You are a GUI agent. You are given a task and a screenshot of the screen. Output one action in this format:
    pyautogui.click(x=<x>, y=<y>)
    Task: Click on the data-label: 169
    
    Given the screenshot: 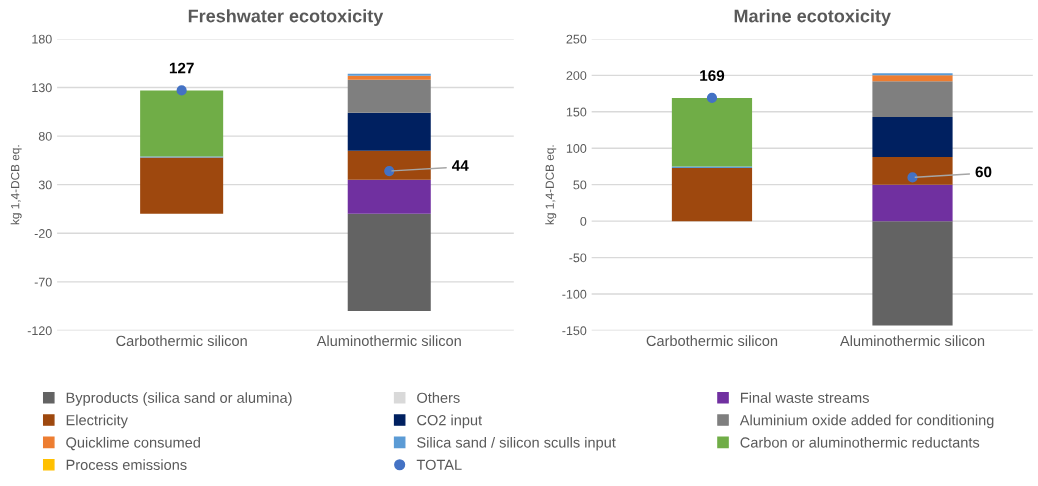 What is the action you would take?
    pyautogui.click(x=712, y=76)
    